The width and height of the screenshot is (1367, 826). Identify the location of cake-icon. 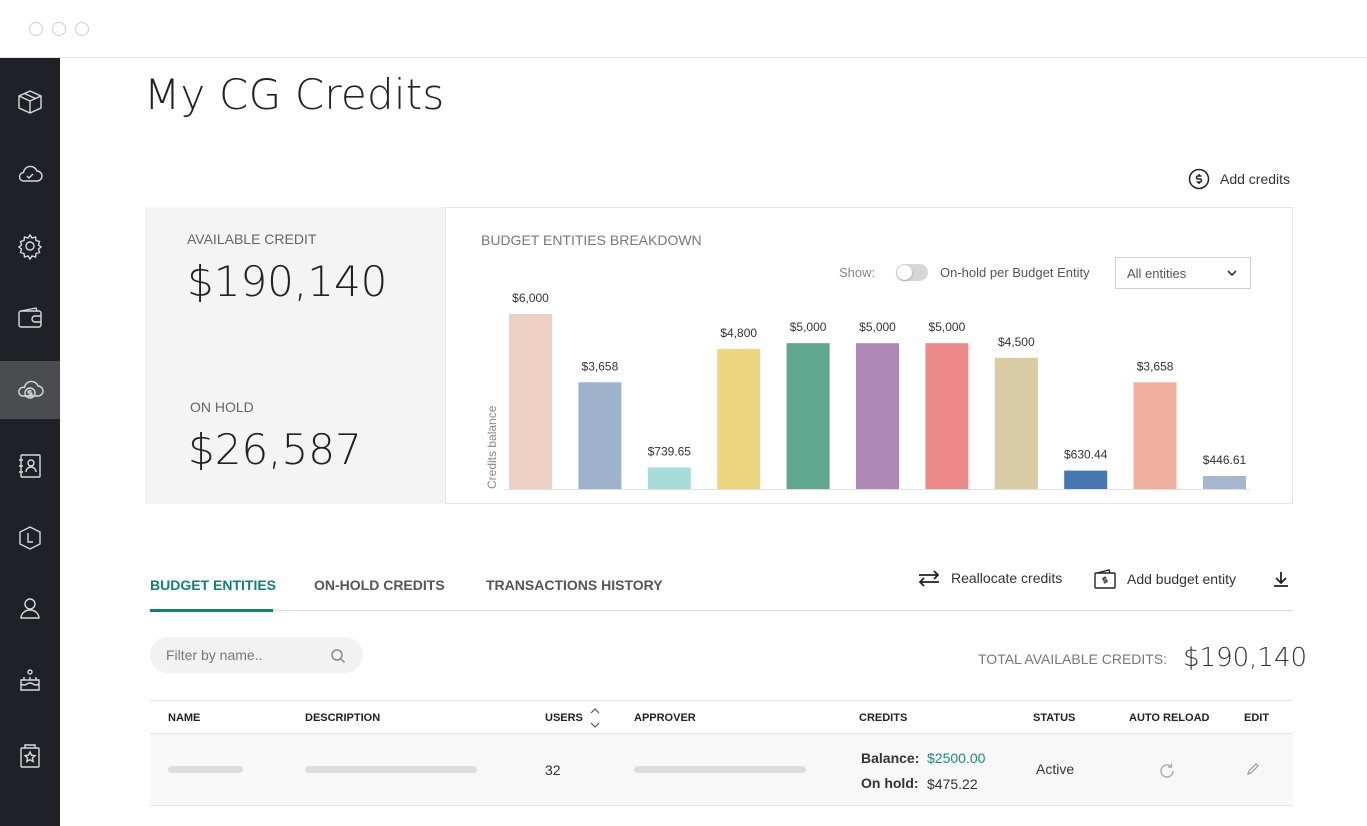
(30, 680).